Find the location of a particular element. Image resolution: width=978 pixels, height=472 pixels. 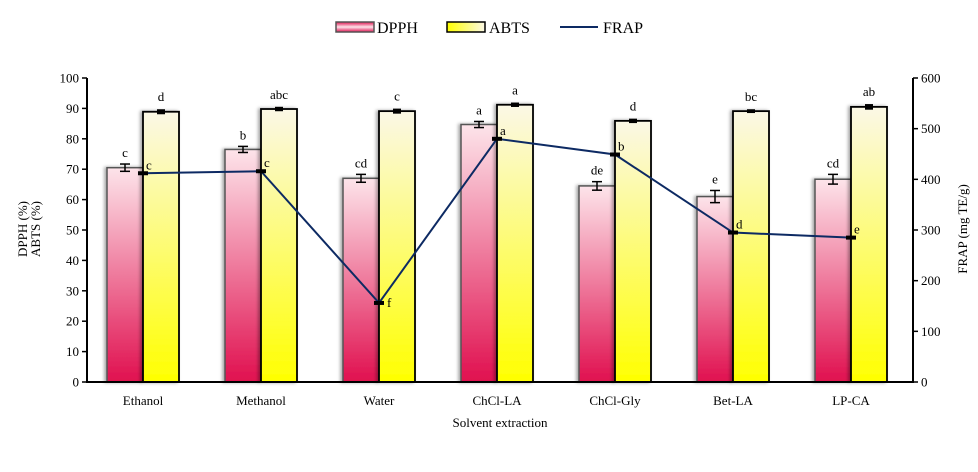

y-axis-title-line-1: DPPH (%) is located at coordinates (22, 229).